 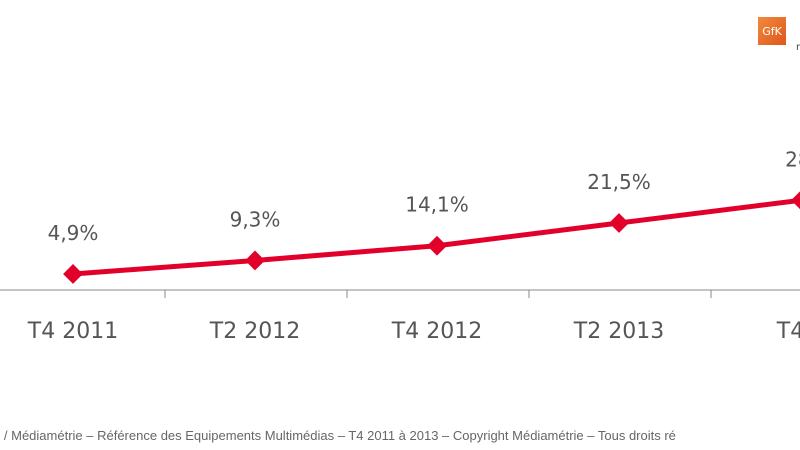 I want to click on logo-text: GfK, so click(x=772, y=31).